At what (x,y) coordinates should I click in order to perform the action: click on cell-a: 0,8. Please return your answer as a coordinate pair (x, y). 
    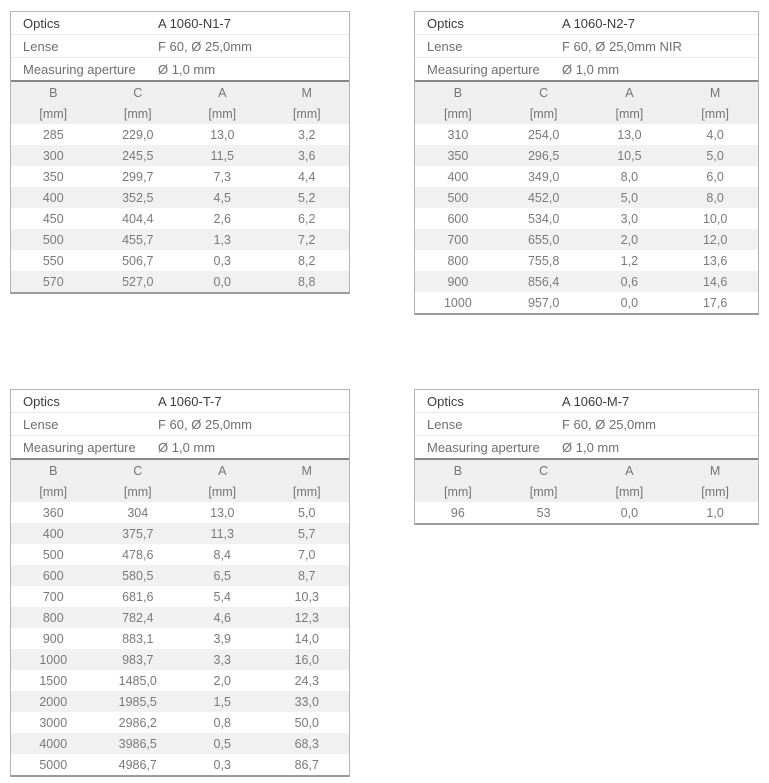
    Looking at the image, I should click on (222, 722).